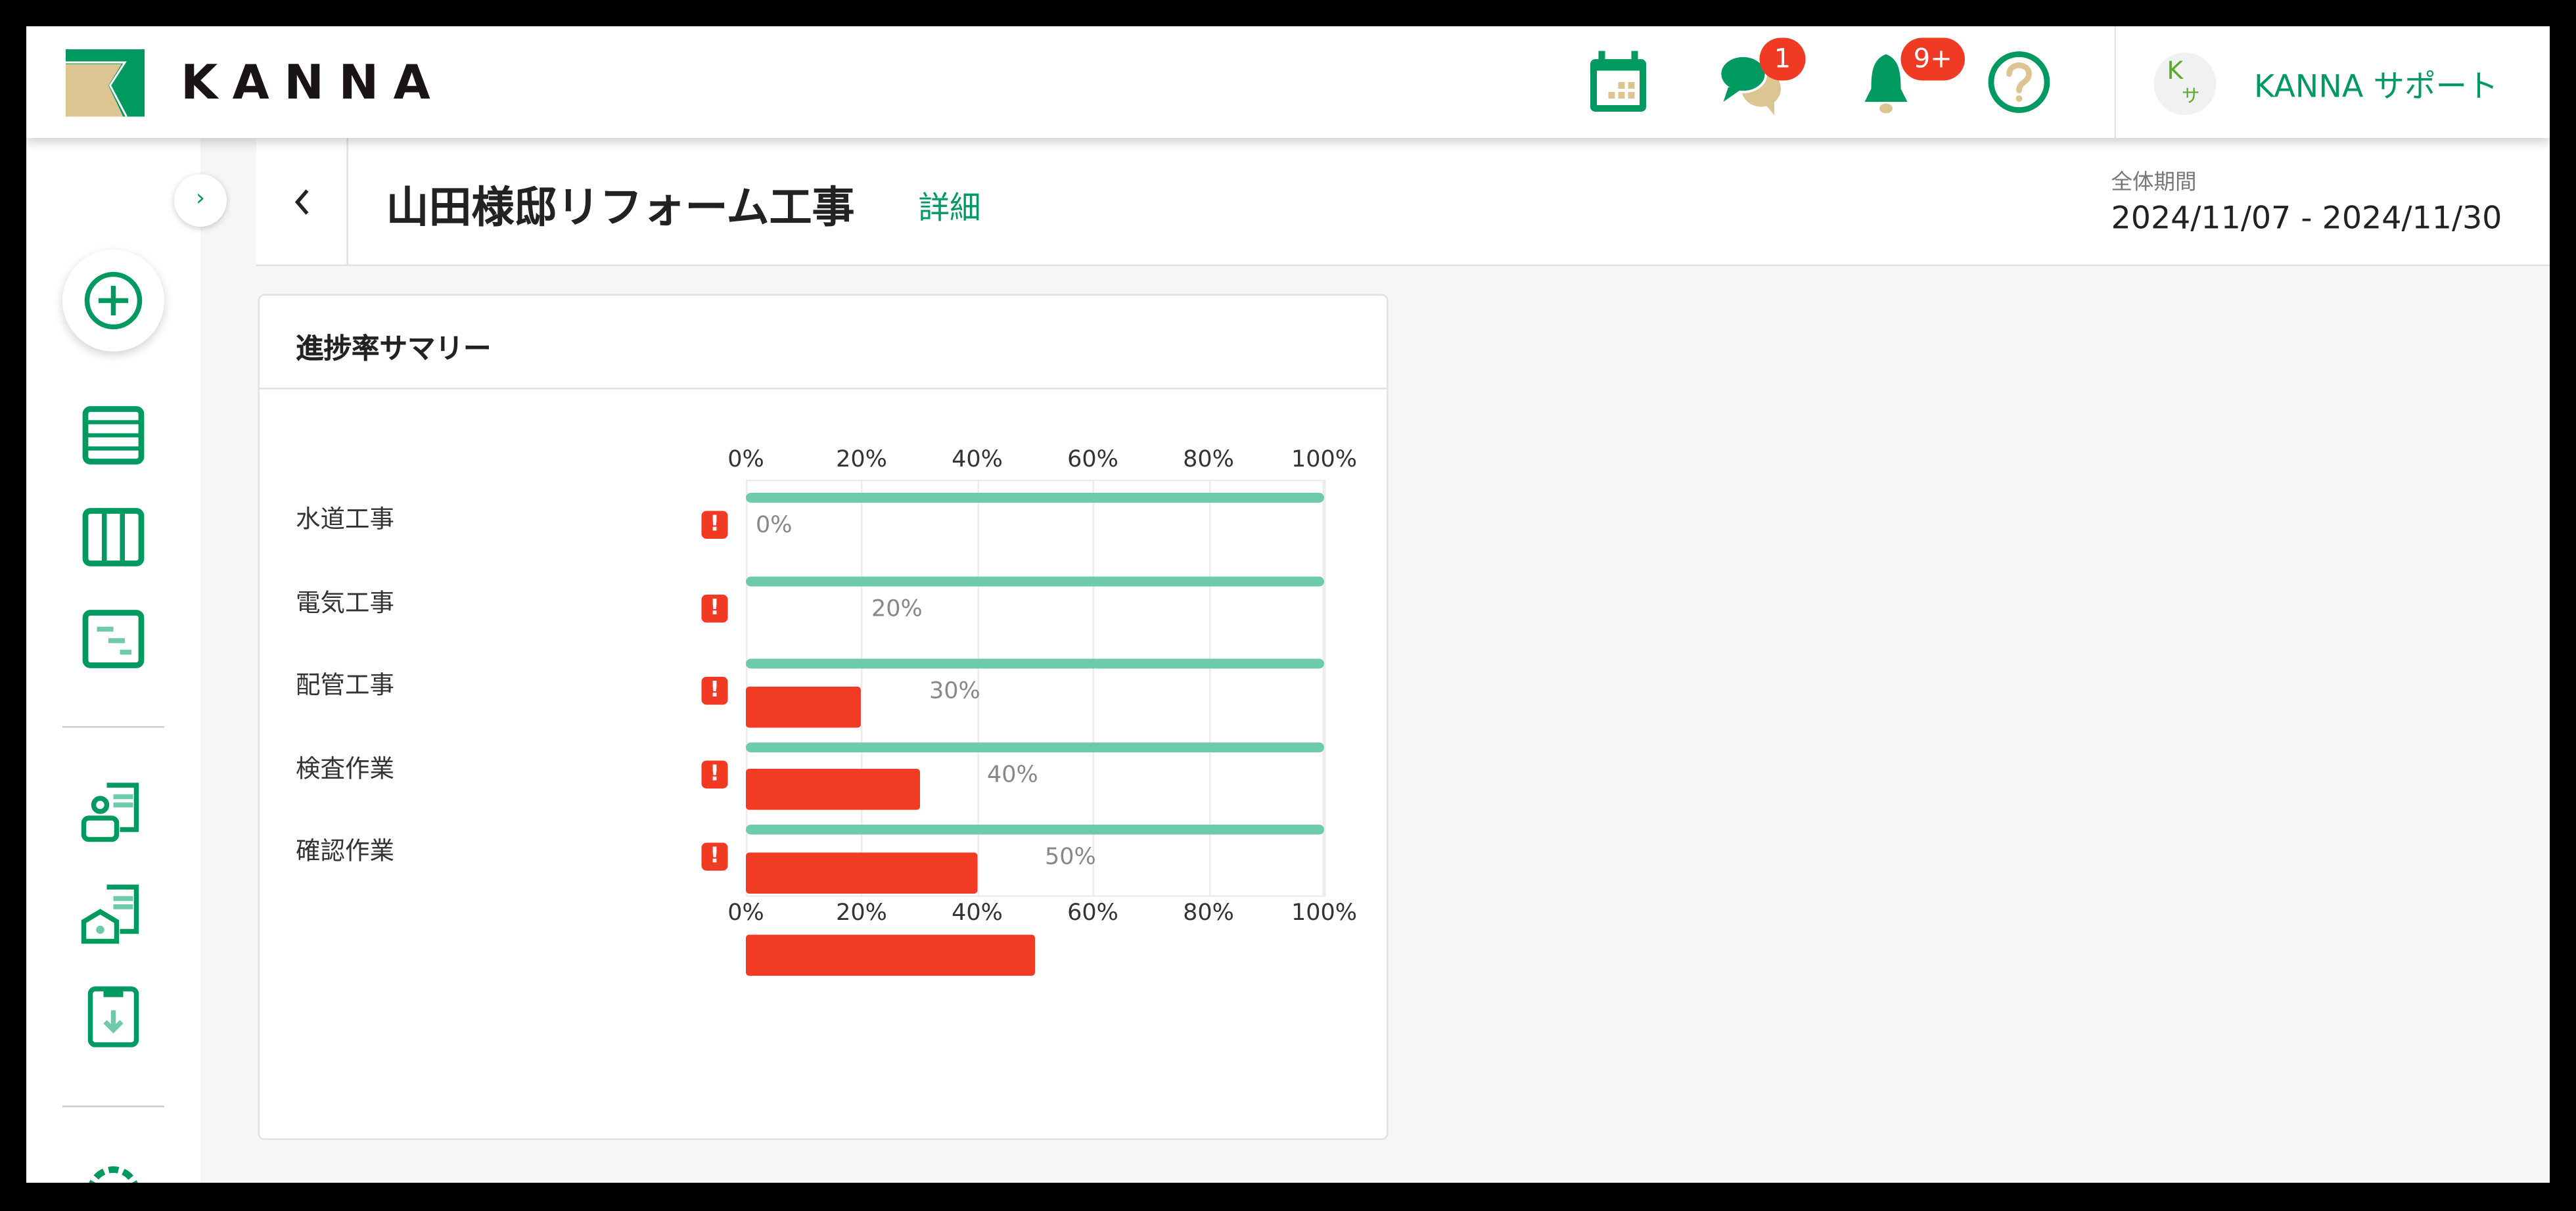  I want to click on kanna-logo-icon, so click(105, 83).